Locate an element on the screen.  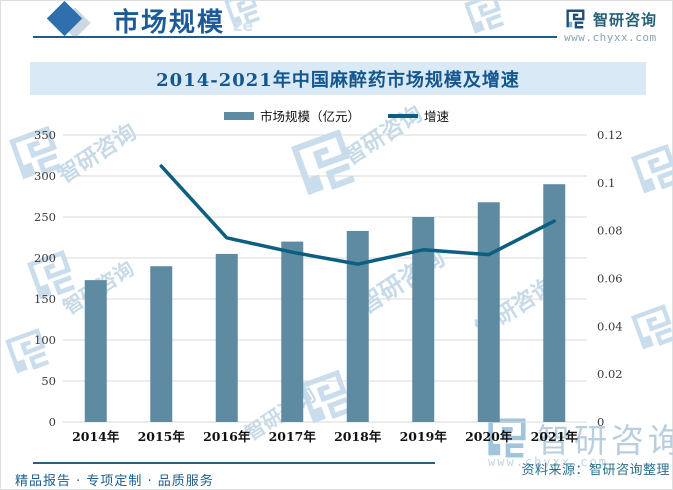
brand-url: www.chyxx.com is located at coordinates (610, 37).